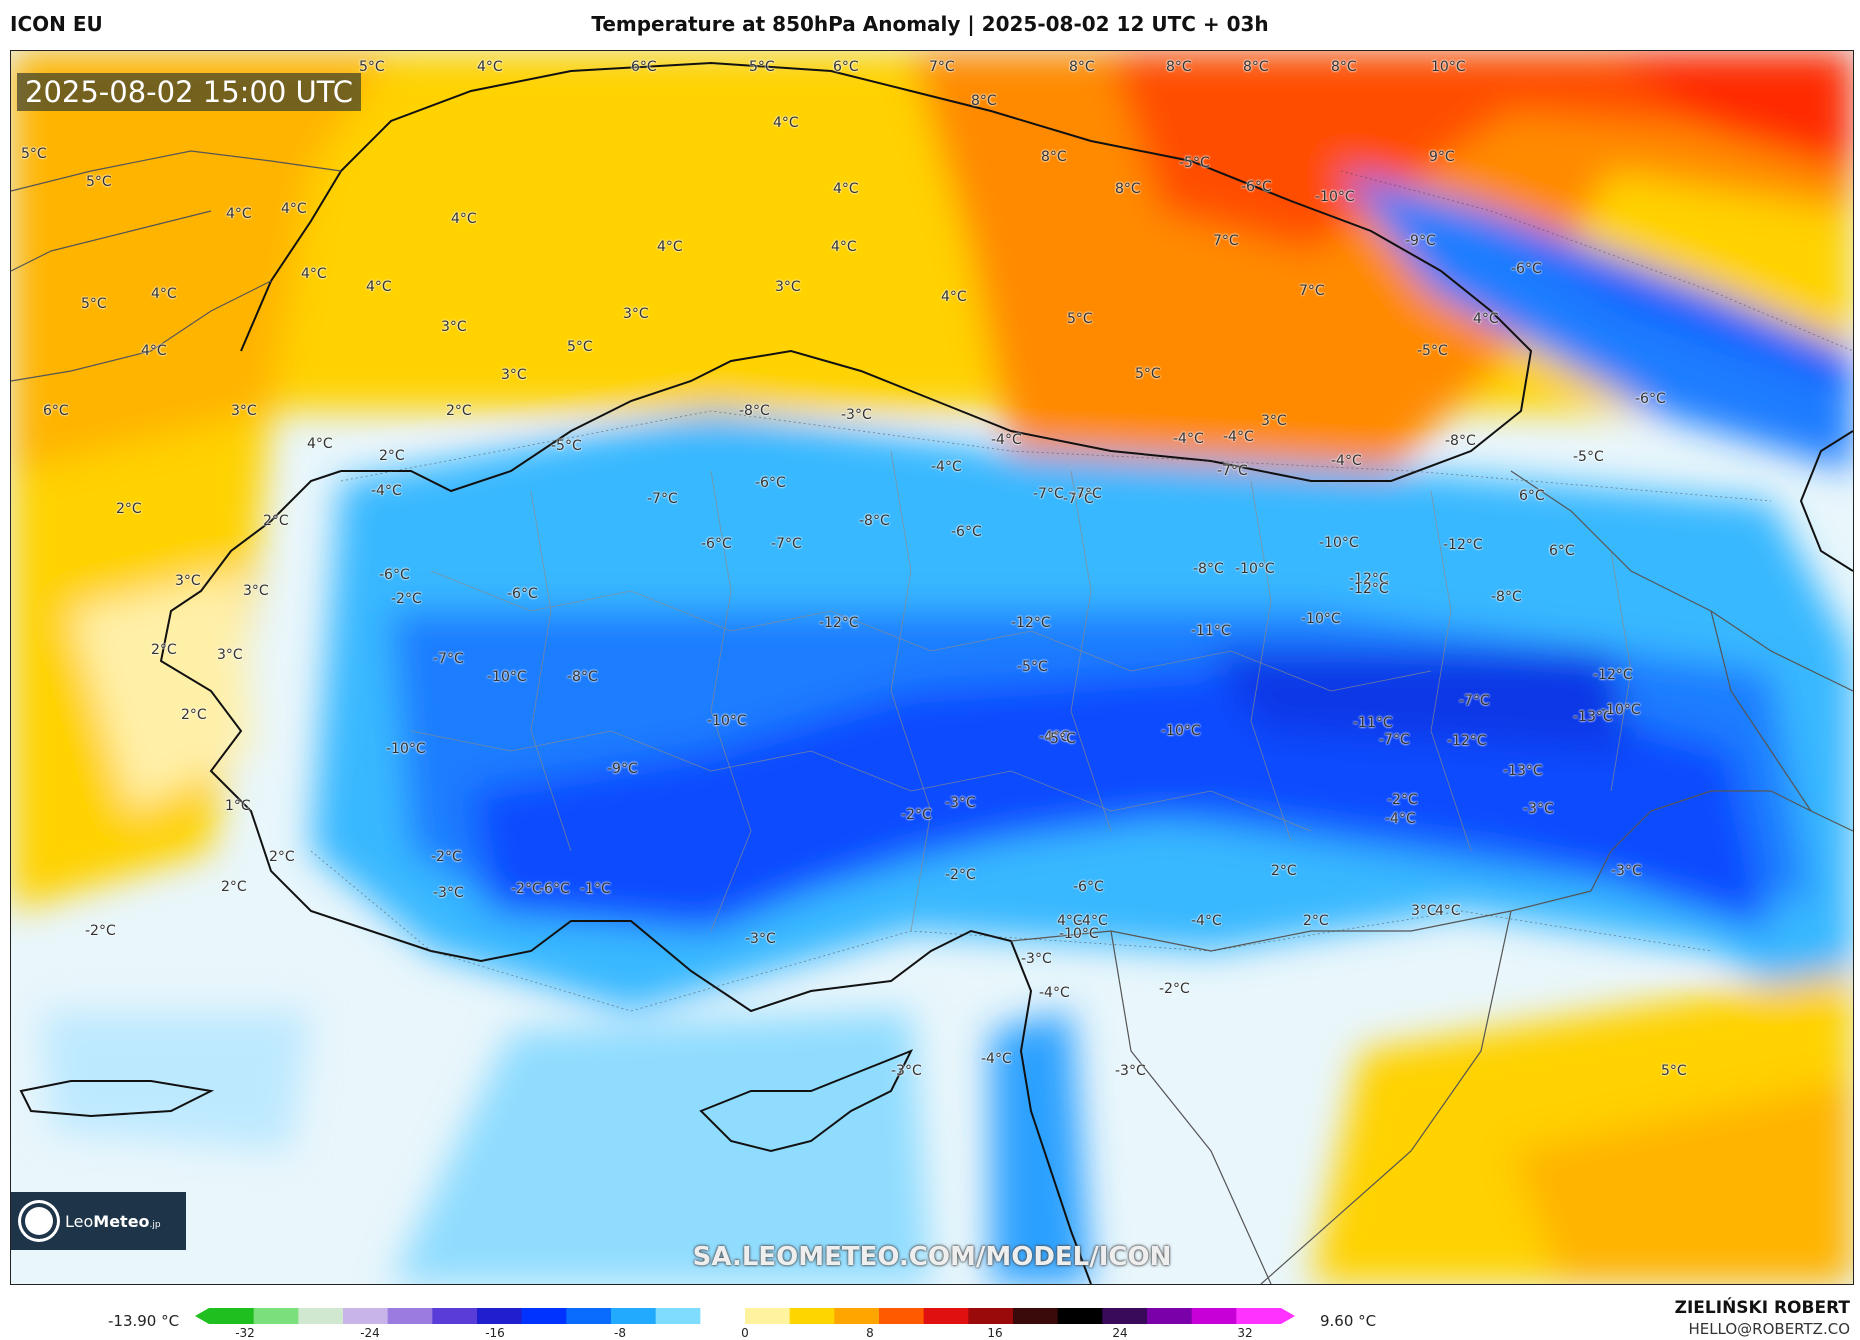 This screenshot has height=1340, width=1860. What do you see at coordinates (56, 24) in the screenshot?
I see `model-name: ICON EU` at bounding box center [56, 24].